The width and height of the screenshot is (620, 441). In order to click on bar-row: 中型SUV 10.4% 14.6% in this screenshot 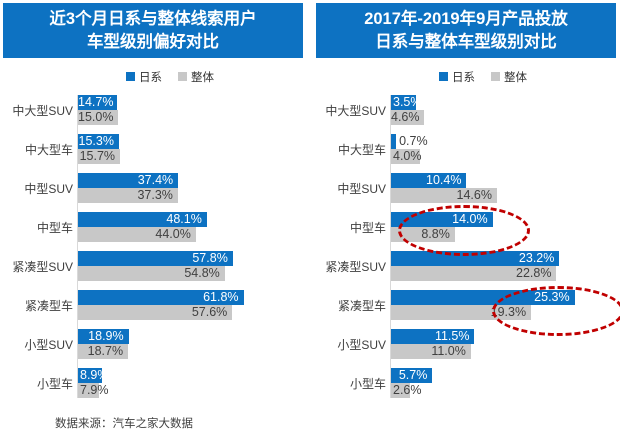, I will do `click(466, 188)`.